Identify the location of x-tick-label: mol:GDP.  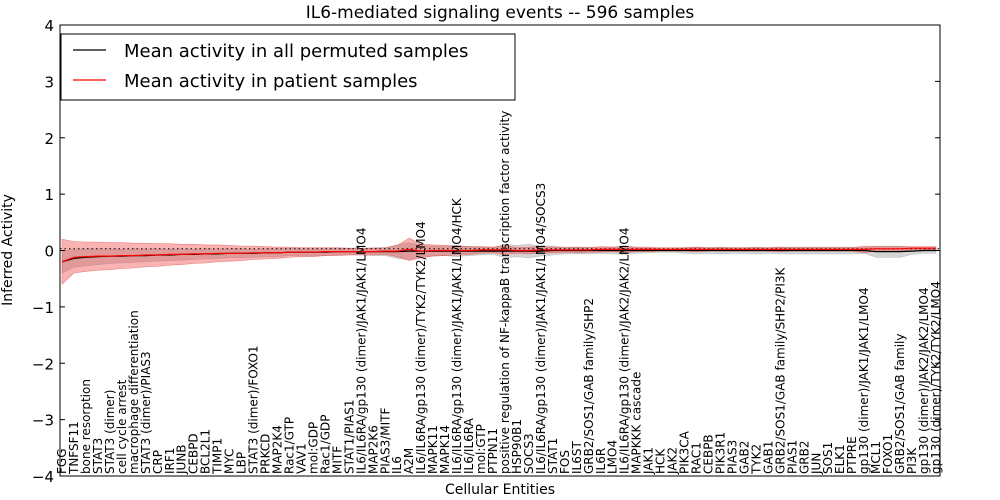
(313, 448).